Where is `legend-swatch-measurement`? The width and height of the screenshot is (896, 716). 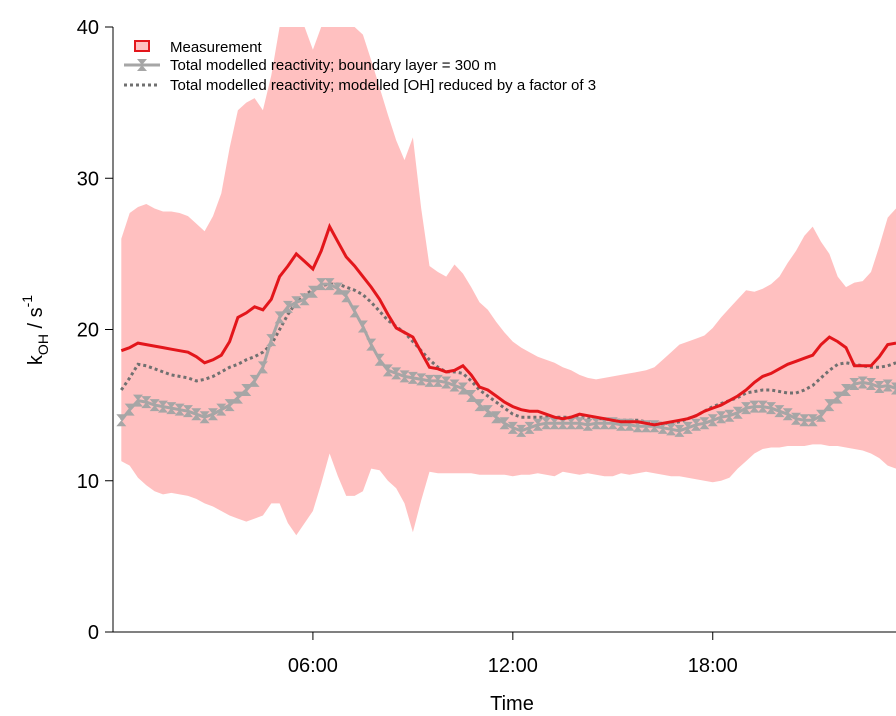
legend-swatch-measurement is located at coordinates (142, 46).